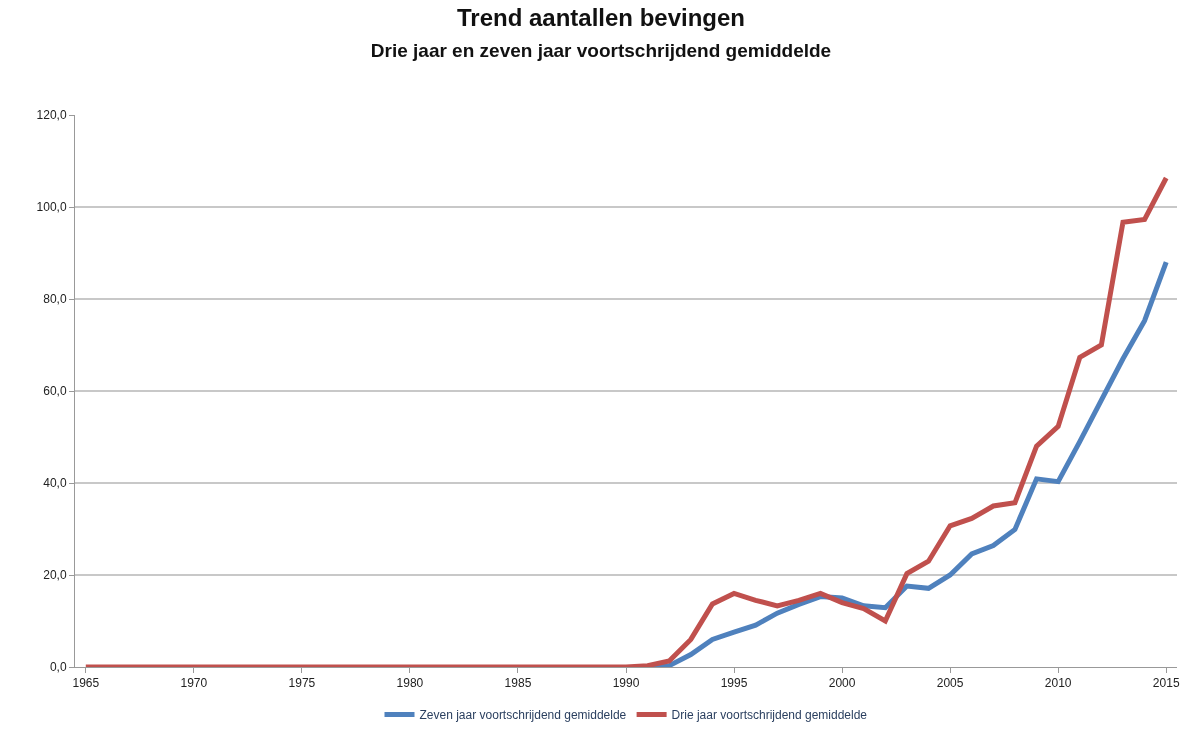 The image size is (1202, 742). What do you see at coordinates (55, 299) in the screenshot?
I see `y-tick-label: 80,0` at bounding box center [55, 299].